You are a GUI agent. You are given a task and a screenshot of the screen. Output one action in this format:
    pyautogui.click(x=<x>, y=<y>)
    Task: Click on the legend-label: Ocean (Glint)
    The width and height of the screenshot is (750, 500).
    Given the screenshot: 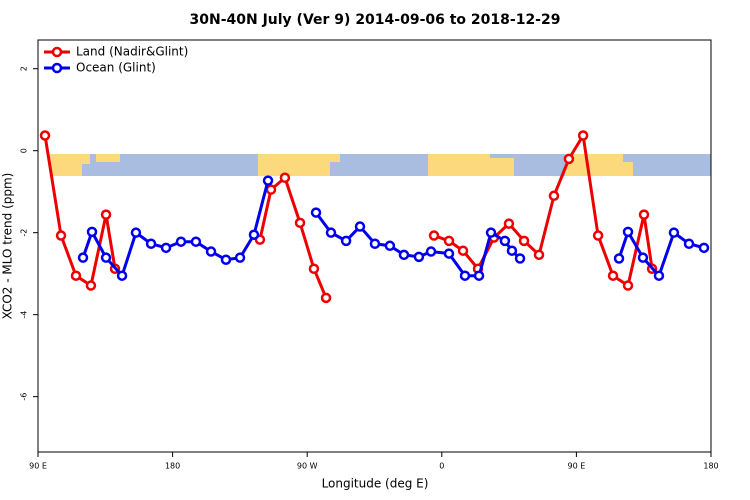 What is the action you would take?
    pyautogui.click(x=116, y=68)
    